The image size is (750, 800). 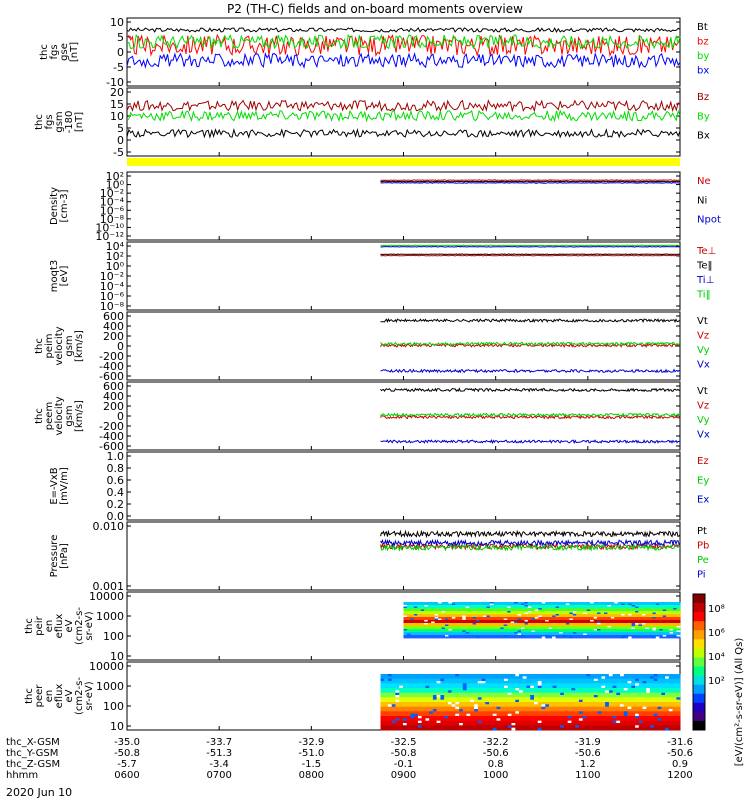 I want to click on ytick-label: 400, so click(x=113, y=326).